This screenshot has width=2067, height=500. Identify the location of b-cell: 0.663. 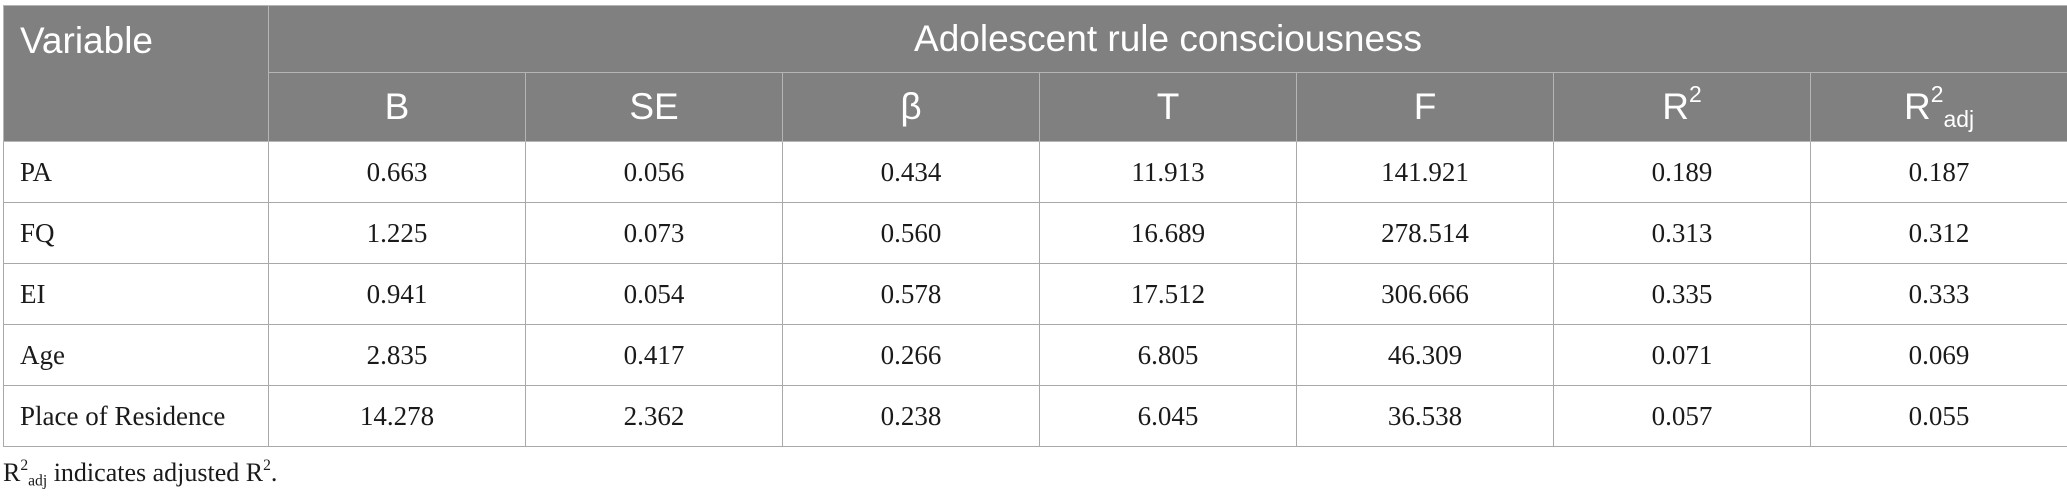
(397, 172).